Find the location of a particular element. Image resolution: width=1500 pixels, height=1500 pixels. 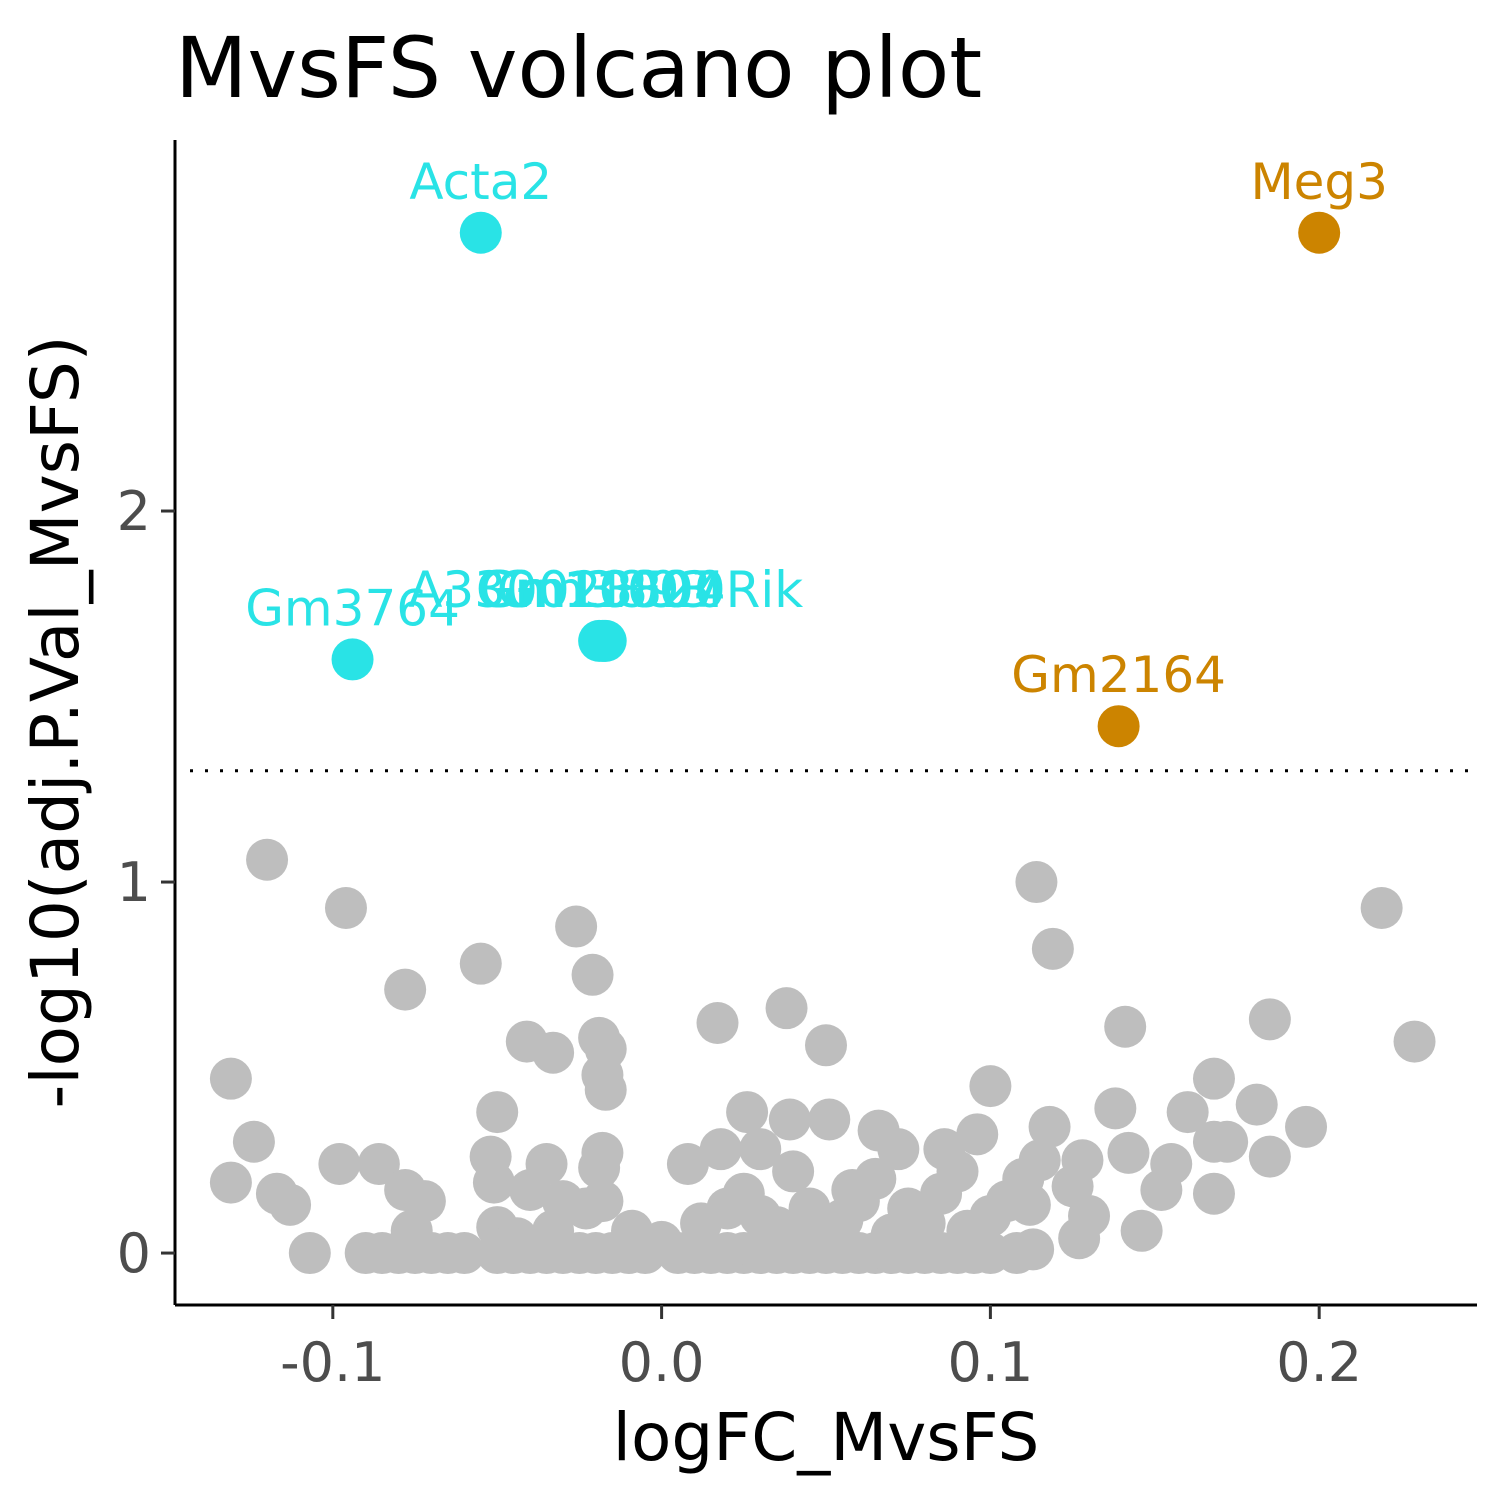

gene-label-gm2164: Gm2164 is located at coordinates (1118, 675).